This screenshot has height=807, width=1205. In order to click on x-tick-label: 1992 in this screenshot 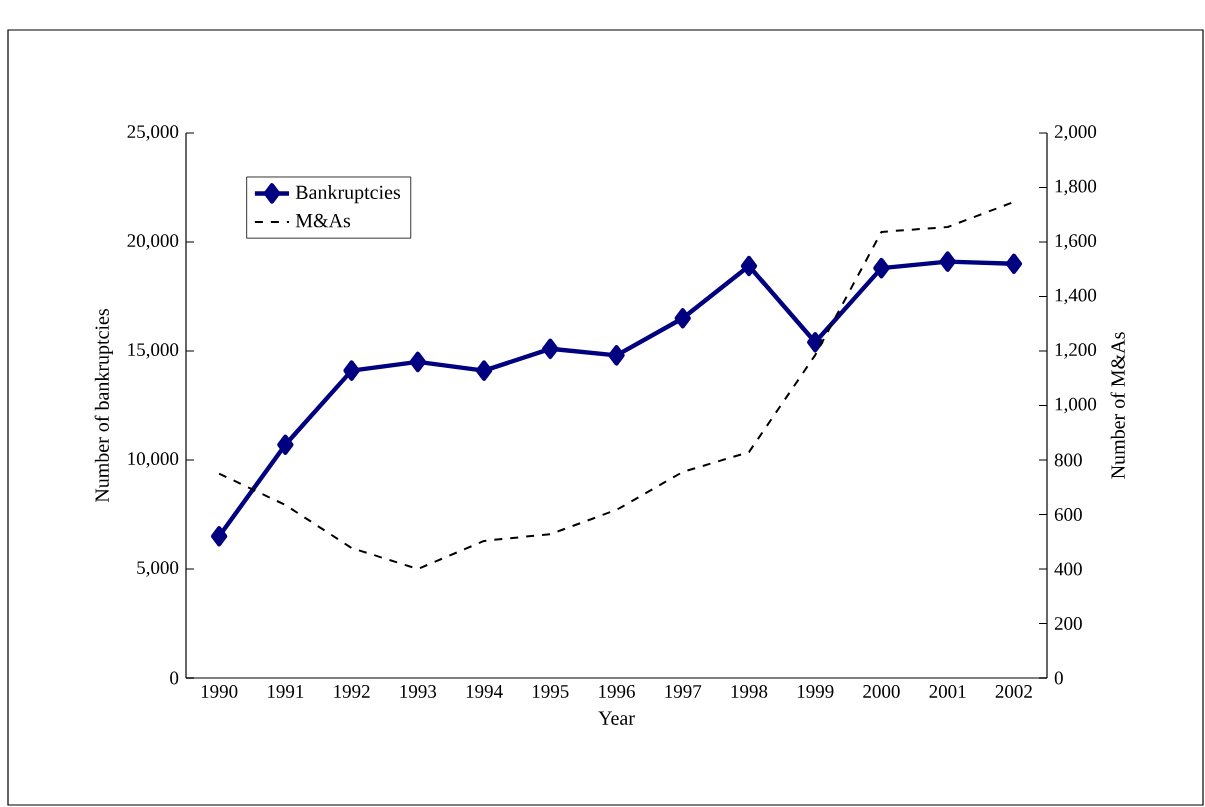, I will do `click(352, 691)`.